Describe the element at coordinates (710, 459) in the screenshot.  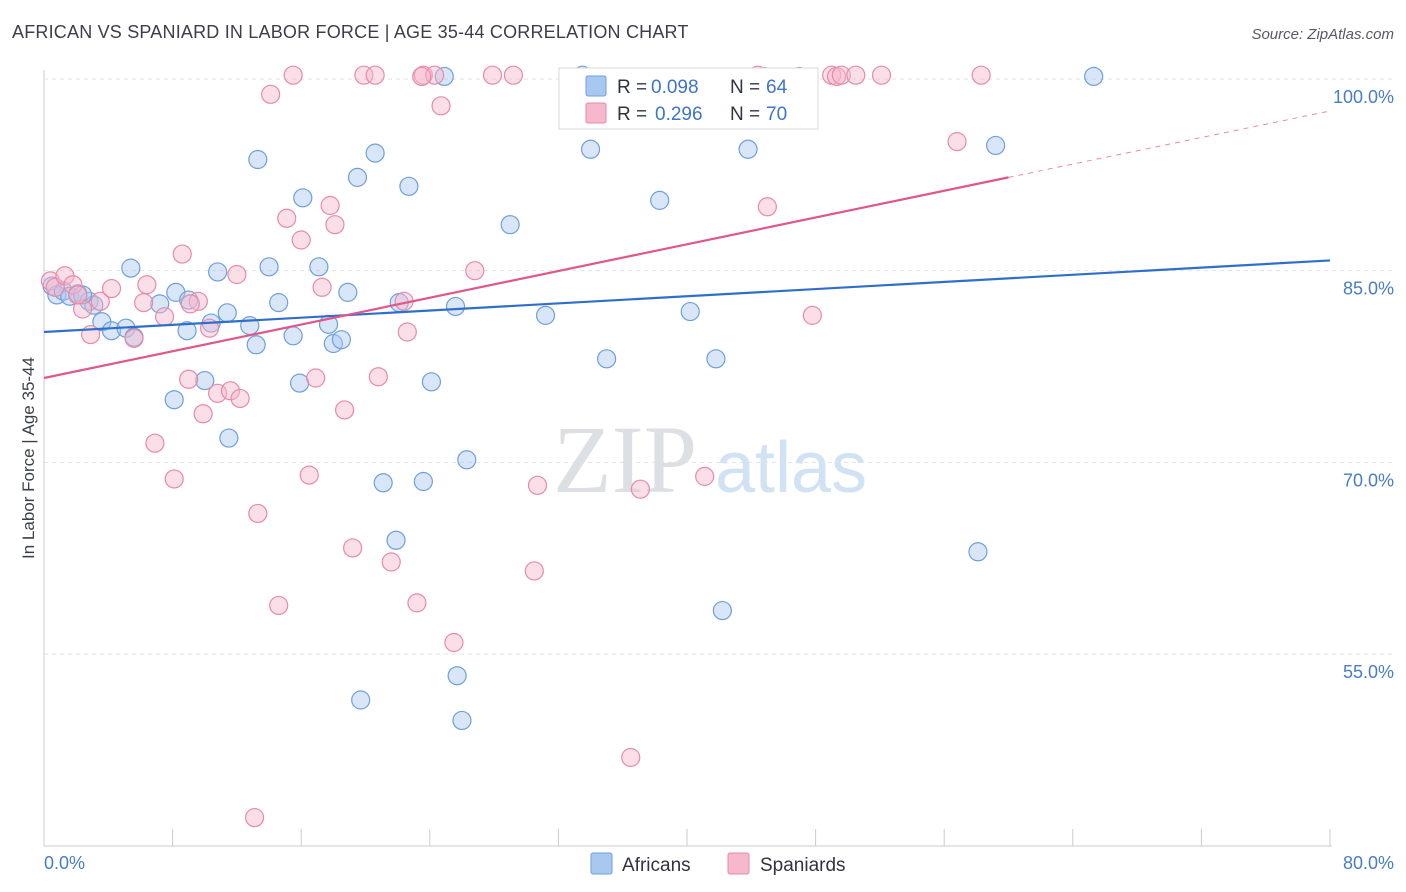
I see `watermark: ZIP atlas` at that location.